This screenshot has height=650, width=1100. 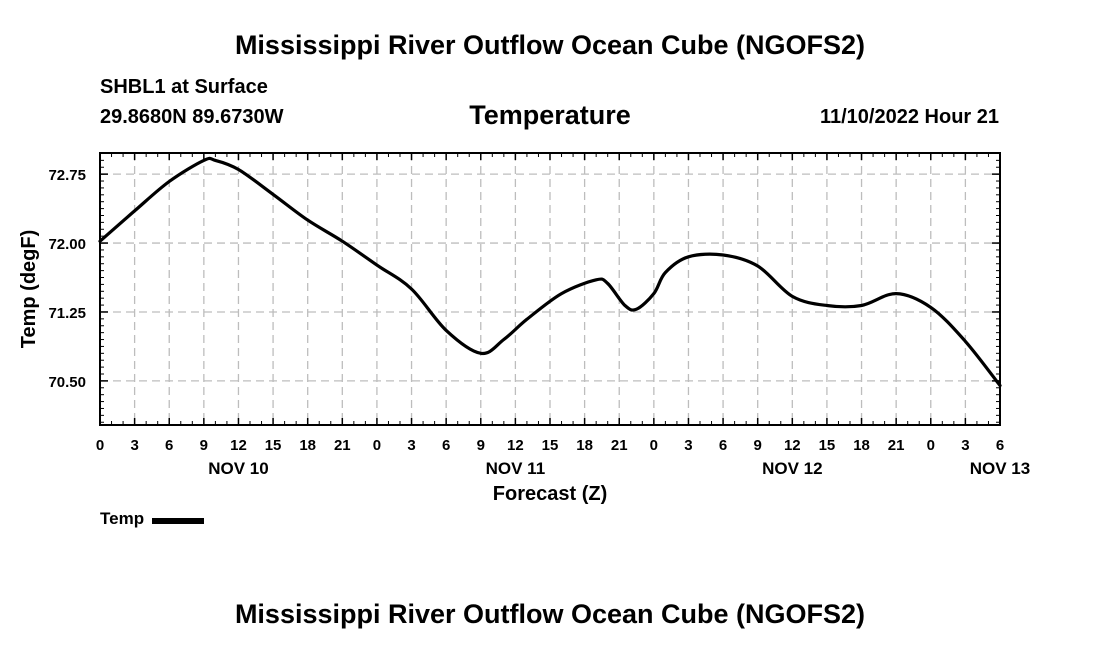 I want to click on y-axis-title: Temp (degF), so click(x=29, y=289).